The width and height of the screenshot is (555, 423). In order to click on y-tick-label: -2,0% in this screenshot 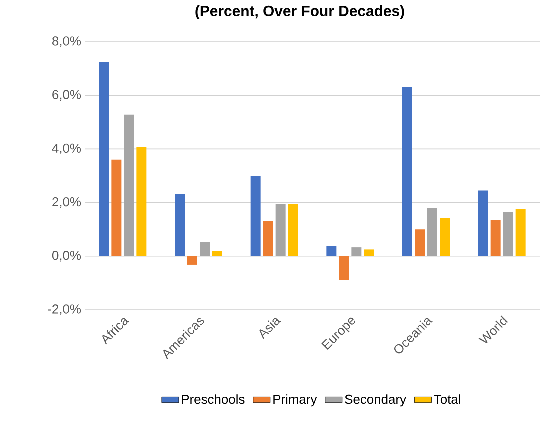, I will do `click(65, 310)`.